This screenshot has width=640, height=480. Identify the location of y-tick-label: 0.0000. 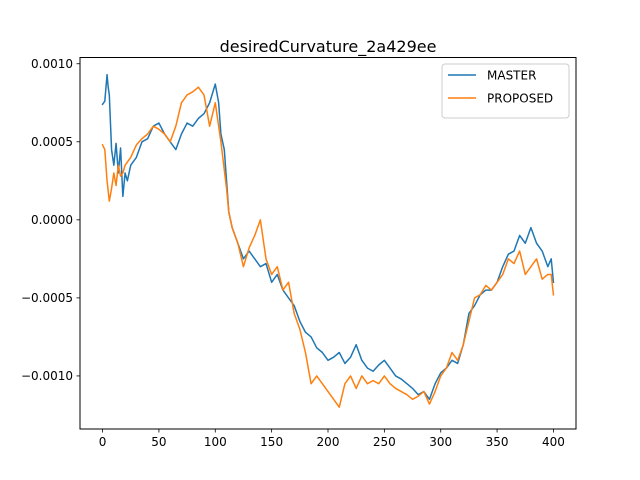
(52, 220).